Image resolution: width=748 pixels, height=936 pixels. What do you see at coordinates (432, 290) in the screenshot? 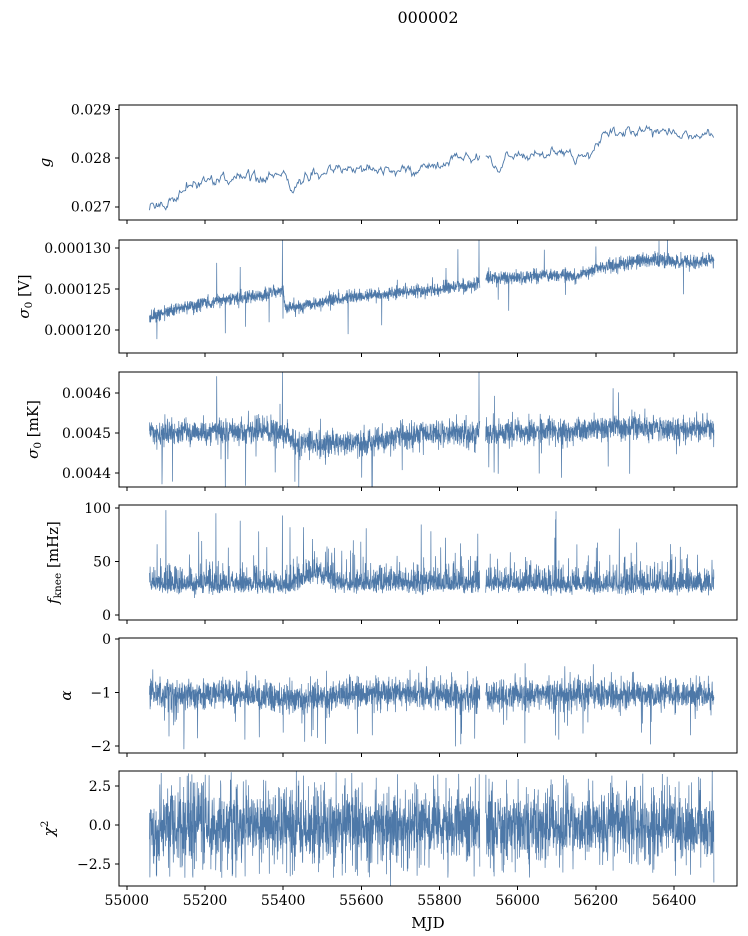
I see `series-line-sigma0-V` at bounding box center [432, 290].